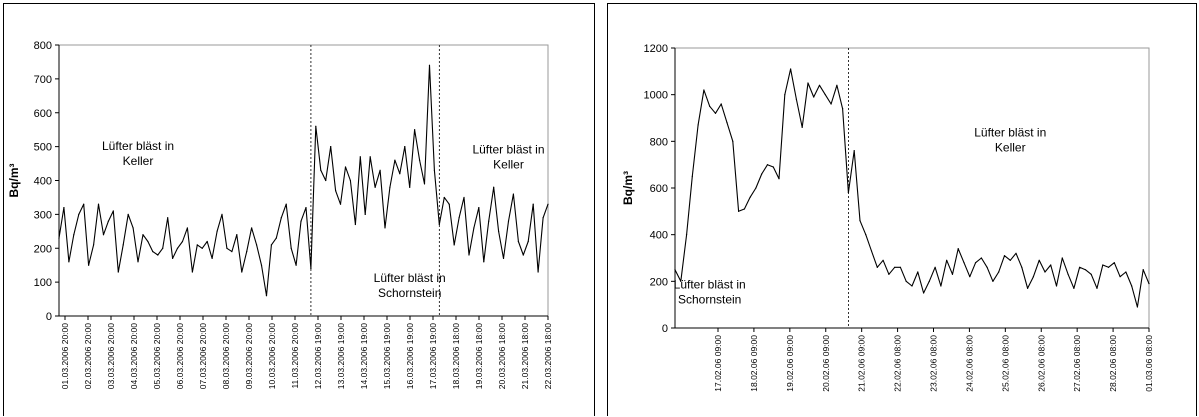 Image resolution: width=1199 pixels, height=417 pixels. What do you see at coordinates (43, 249) in the screenshot?
I see `y-tick-label: 200` at bounding box center [43, 249].